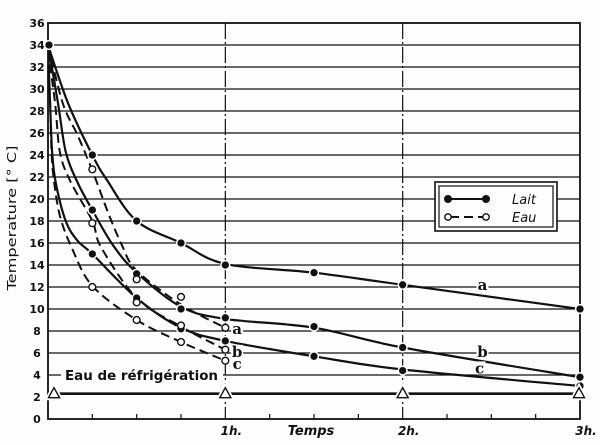 Image resolution: width=600 pixels, height=445 pixels. Describe the element at coordinates (36, 221) in the screenshot. I see `y-tick-label: 18` at that location.